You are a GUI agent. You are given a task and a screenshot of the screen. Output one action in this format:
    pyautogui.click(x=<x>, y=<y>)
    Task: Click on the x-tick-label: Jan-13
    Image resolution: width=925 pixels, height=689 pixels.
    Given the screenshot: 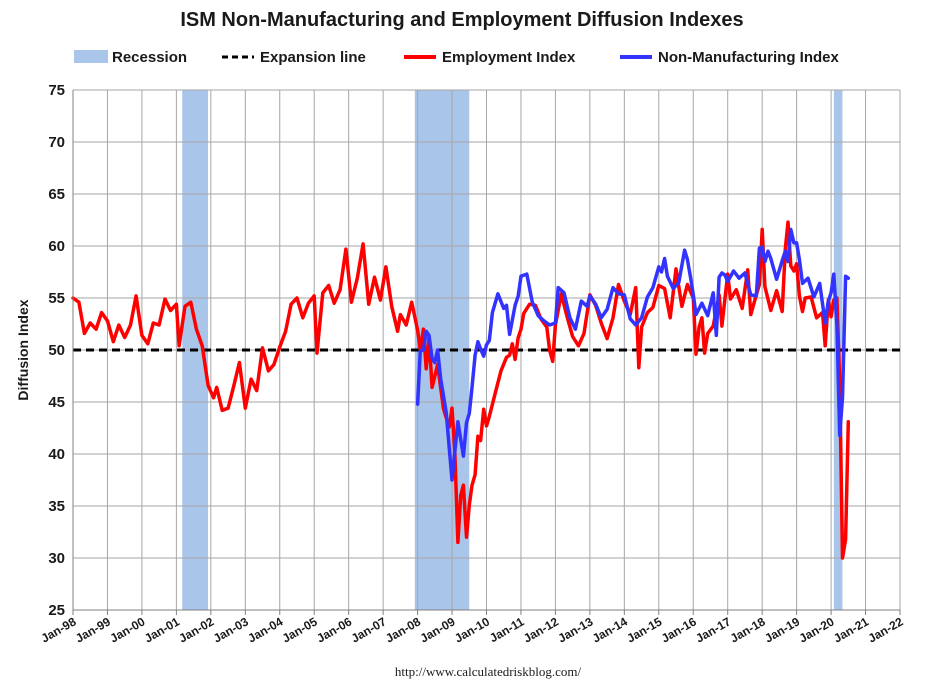 What is the action you would take?
    pyautogui.click(x=575, y=629)
    